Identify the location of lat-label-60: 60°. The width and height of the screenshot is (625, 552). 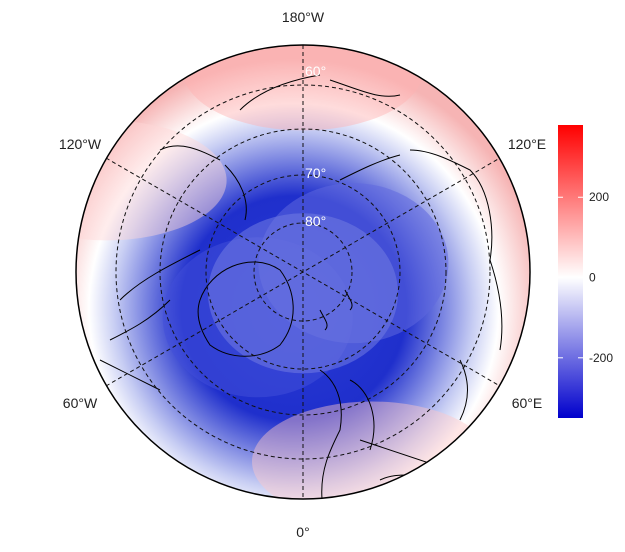
(315, 71).